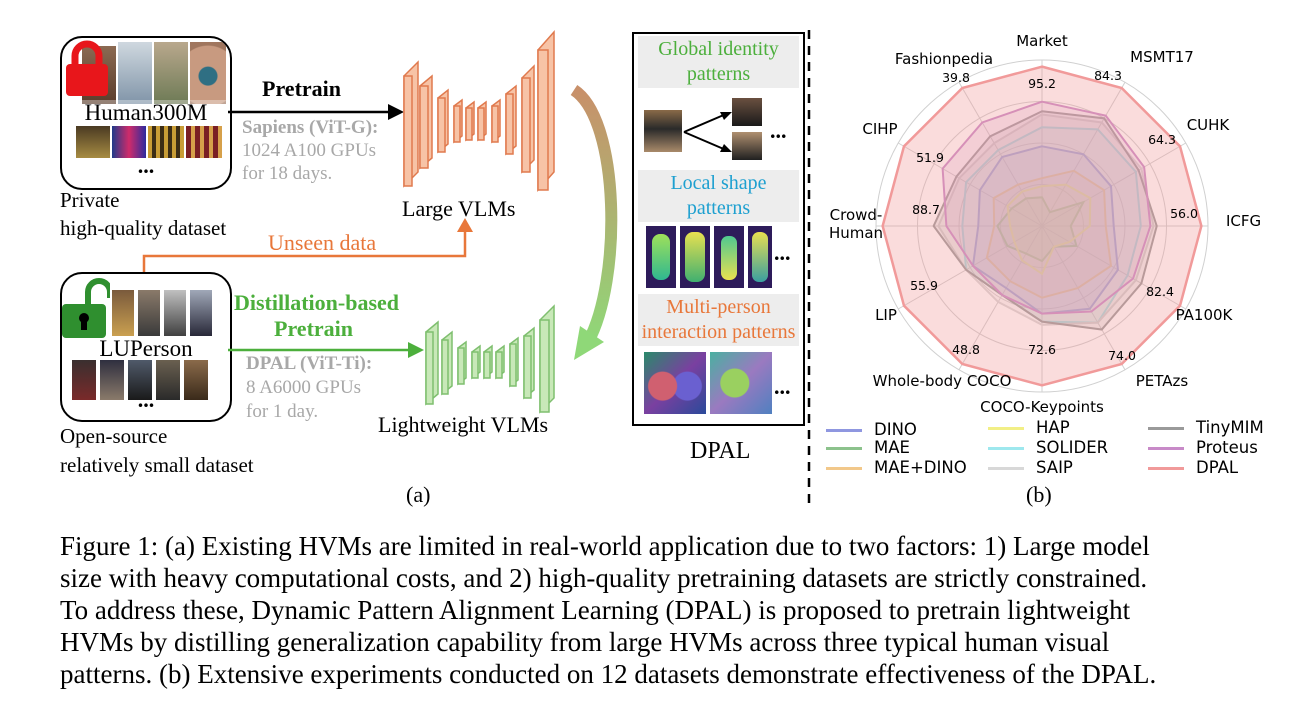 Image resolution: width=1300 pixels, height=724 pixels. What do you see at coordinates (856, 233) in the screenshot?
I see `radar-axis-label: Human` at bounding box center [856, 233].